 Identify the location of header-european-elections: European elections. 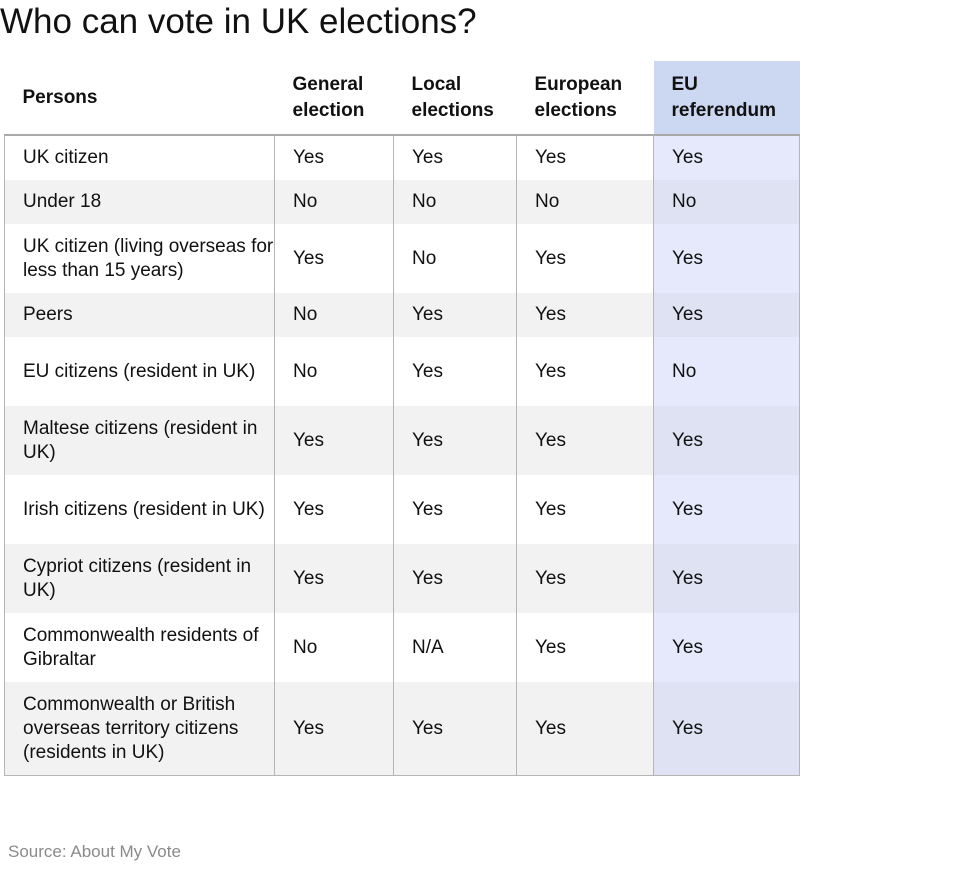
(585, 98).